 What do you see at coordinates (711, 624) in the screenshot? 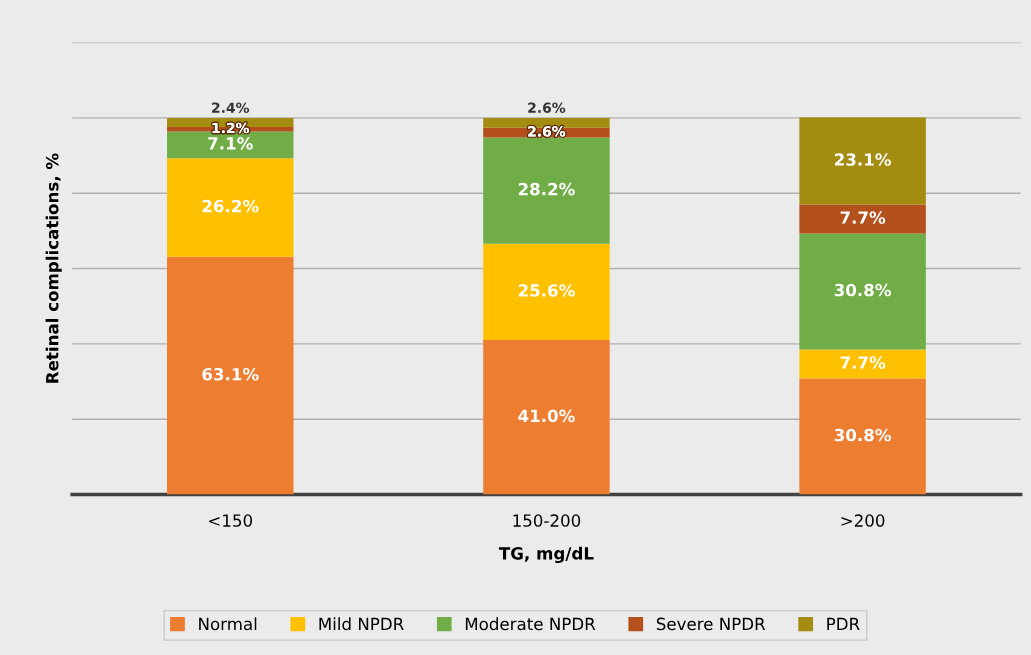
I see `legend-label: Severe NPDR` at bounding box center [711, 624].